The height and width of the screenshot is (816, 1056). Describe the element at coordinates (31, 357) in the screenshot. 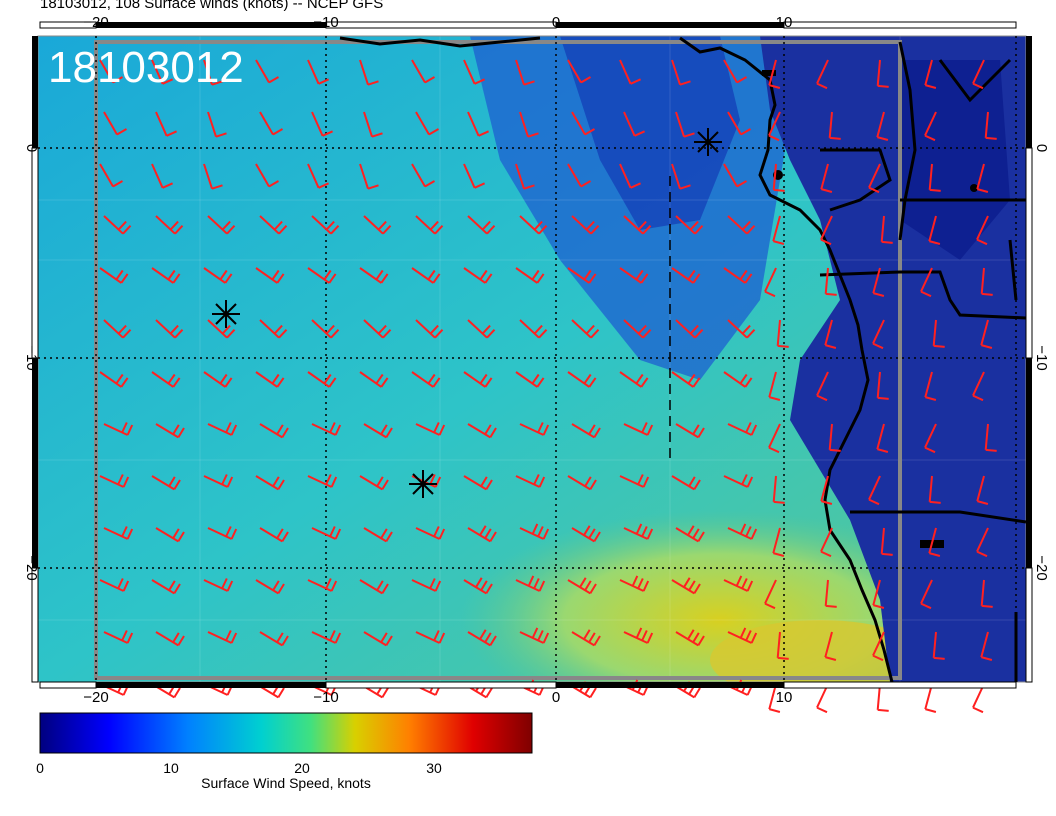

I see `lat-tick-left-2: −10` at that location.